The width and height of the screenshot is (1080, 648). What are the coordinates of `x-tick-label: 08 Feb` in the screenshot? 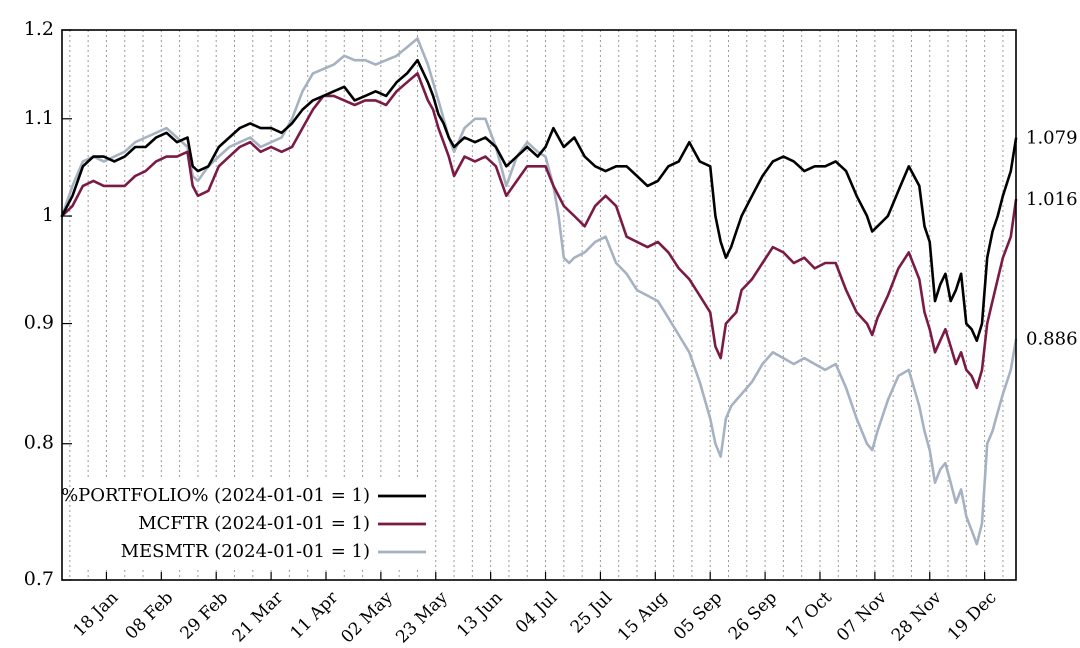 It's located at (150, 616).